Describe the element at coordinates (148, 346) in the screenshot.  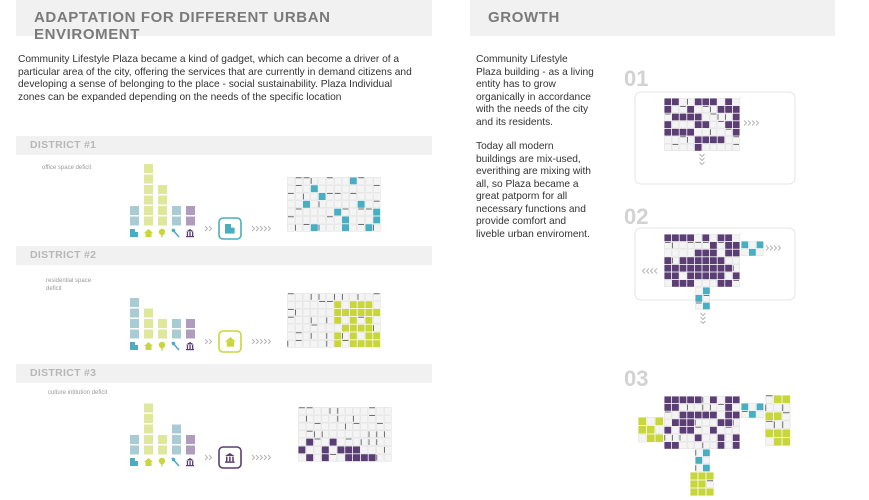
I see `house-icon` at that location.